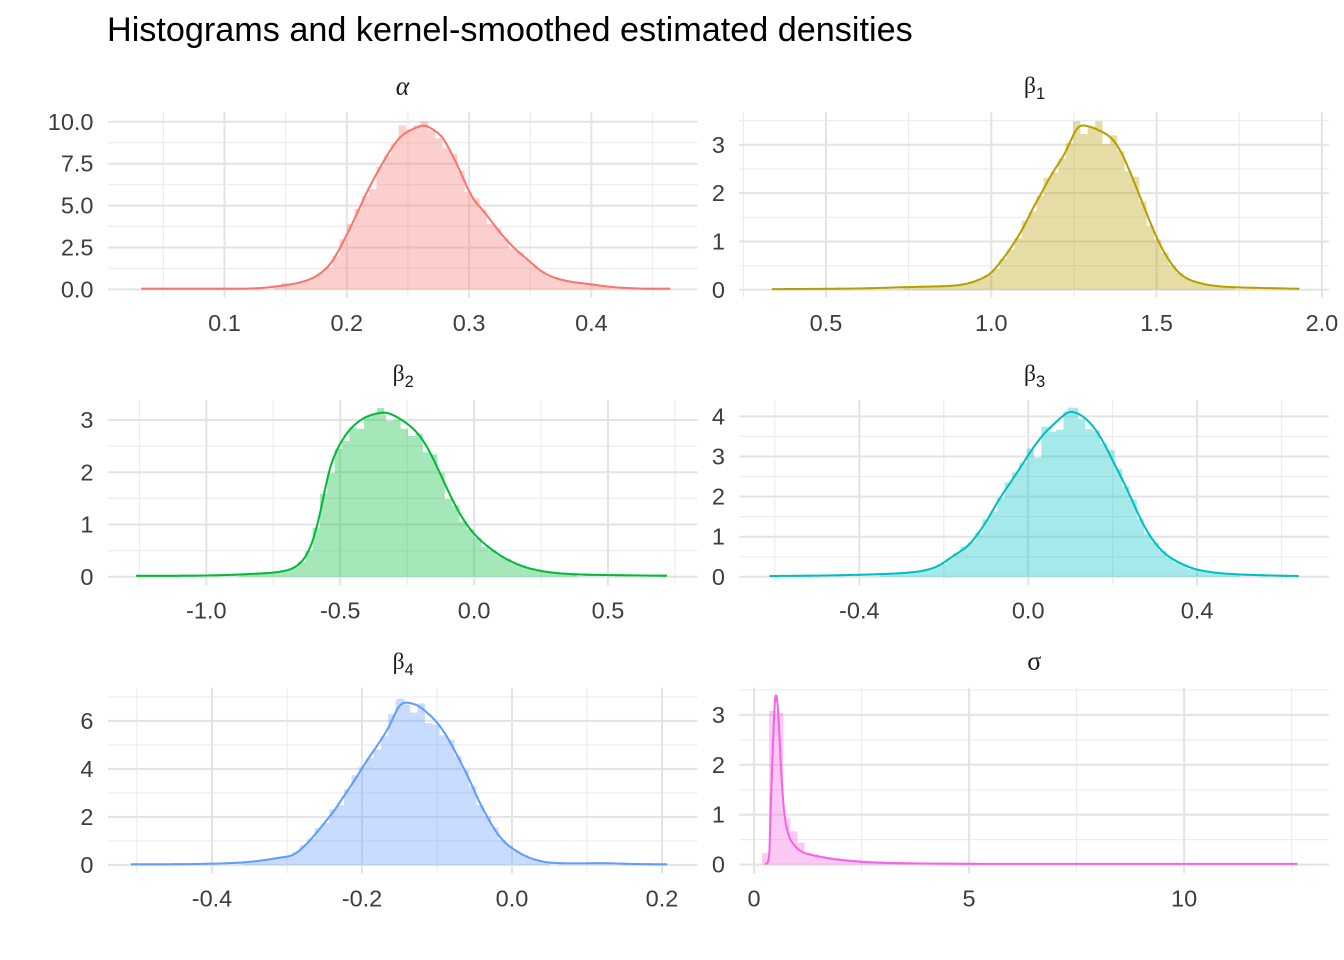  I want to click on svg-text: 0.3, so click(469, 323).